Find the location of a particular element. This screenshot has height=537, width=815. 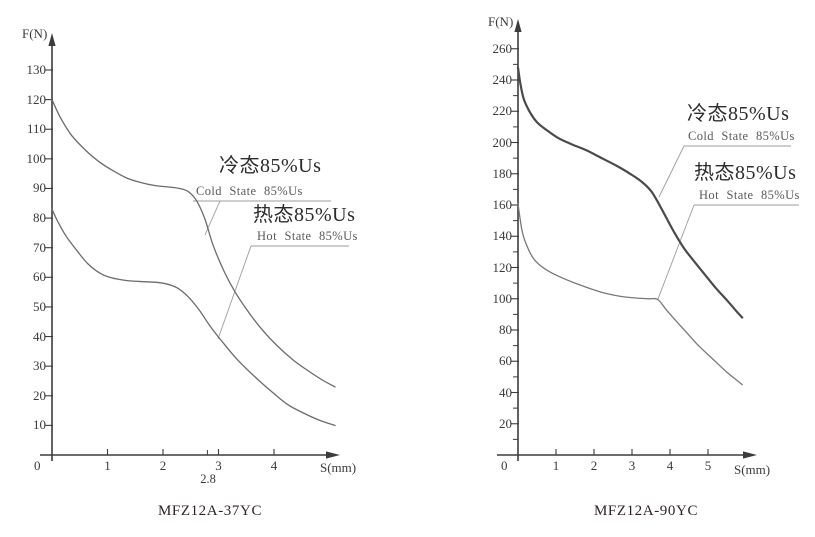

right-origin-label: 0 is located at coordinates (504, 465).